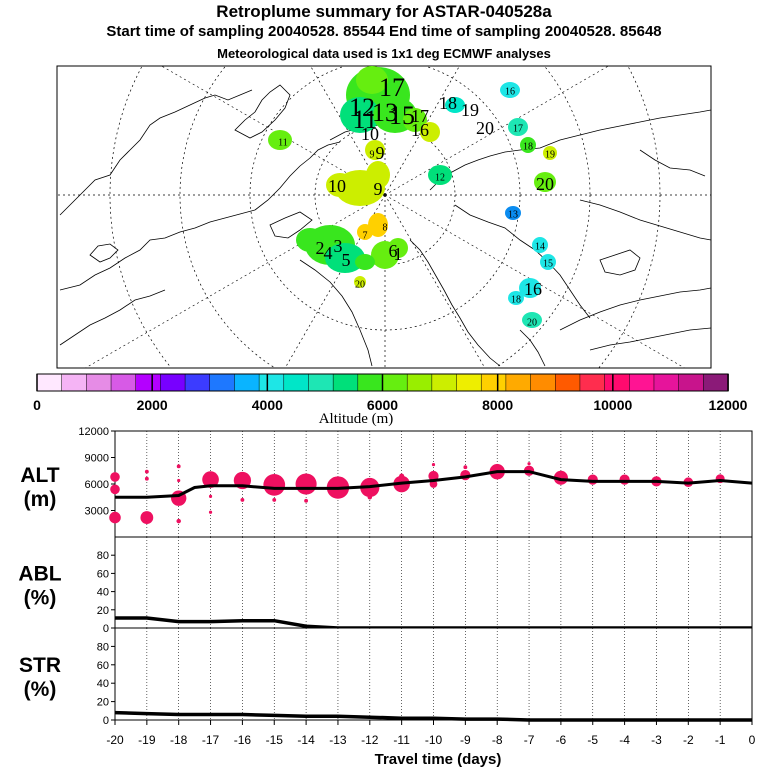  Describe the element at coordinates (338, 246) in the screenshot. I see `plume-day-label: 3` at that location.